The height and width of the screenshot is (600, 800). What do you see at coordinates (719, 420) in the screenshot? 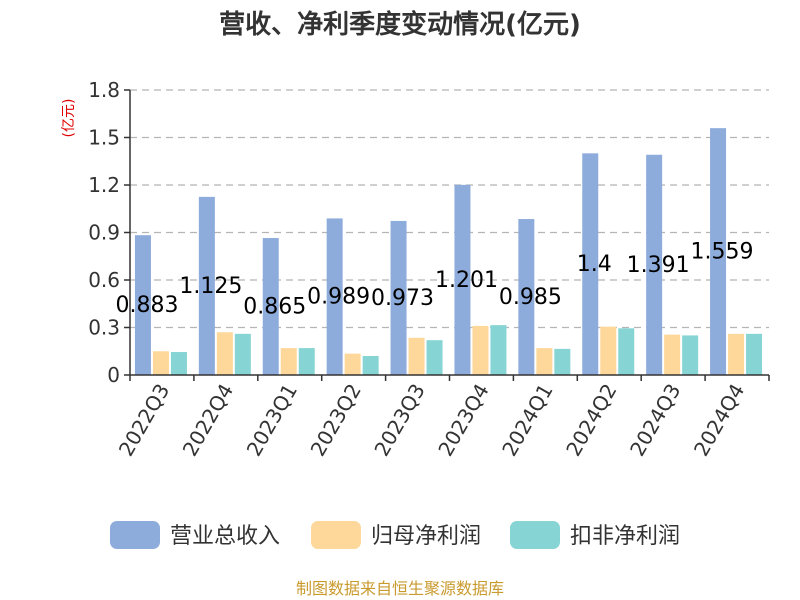
I see `x-tick-label: 2024Q4` at bounding box center [719, 420].